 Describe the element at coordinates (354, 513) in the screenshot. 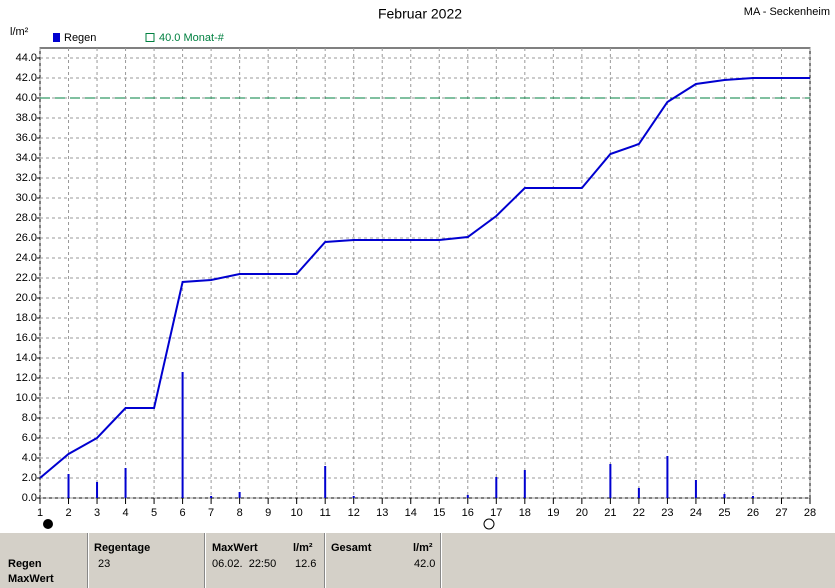

I see `x-tick-label: 12` at that location.